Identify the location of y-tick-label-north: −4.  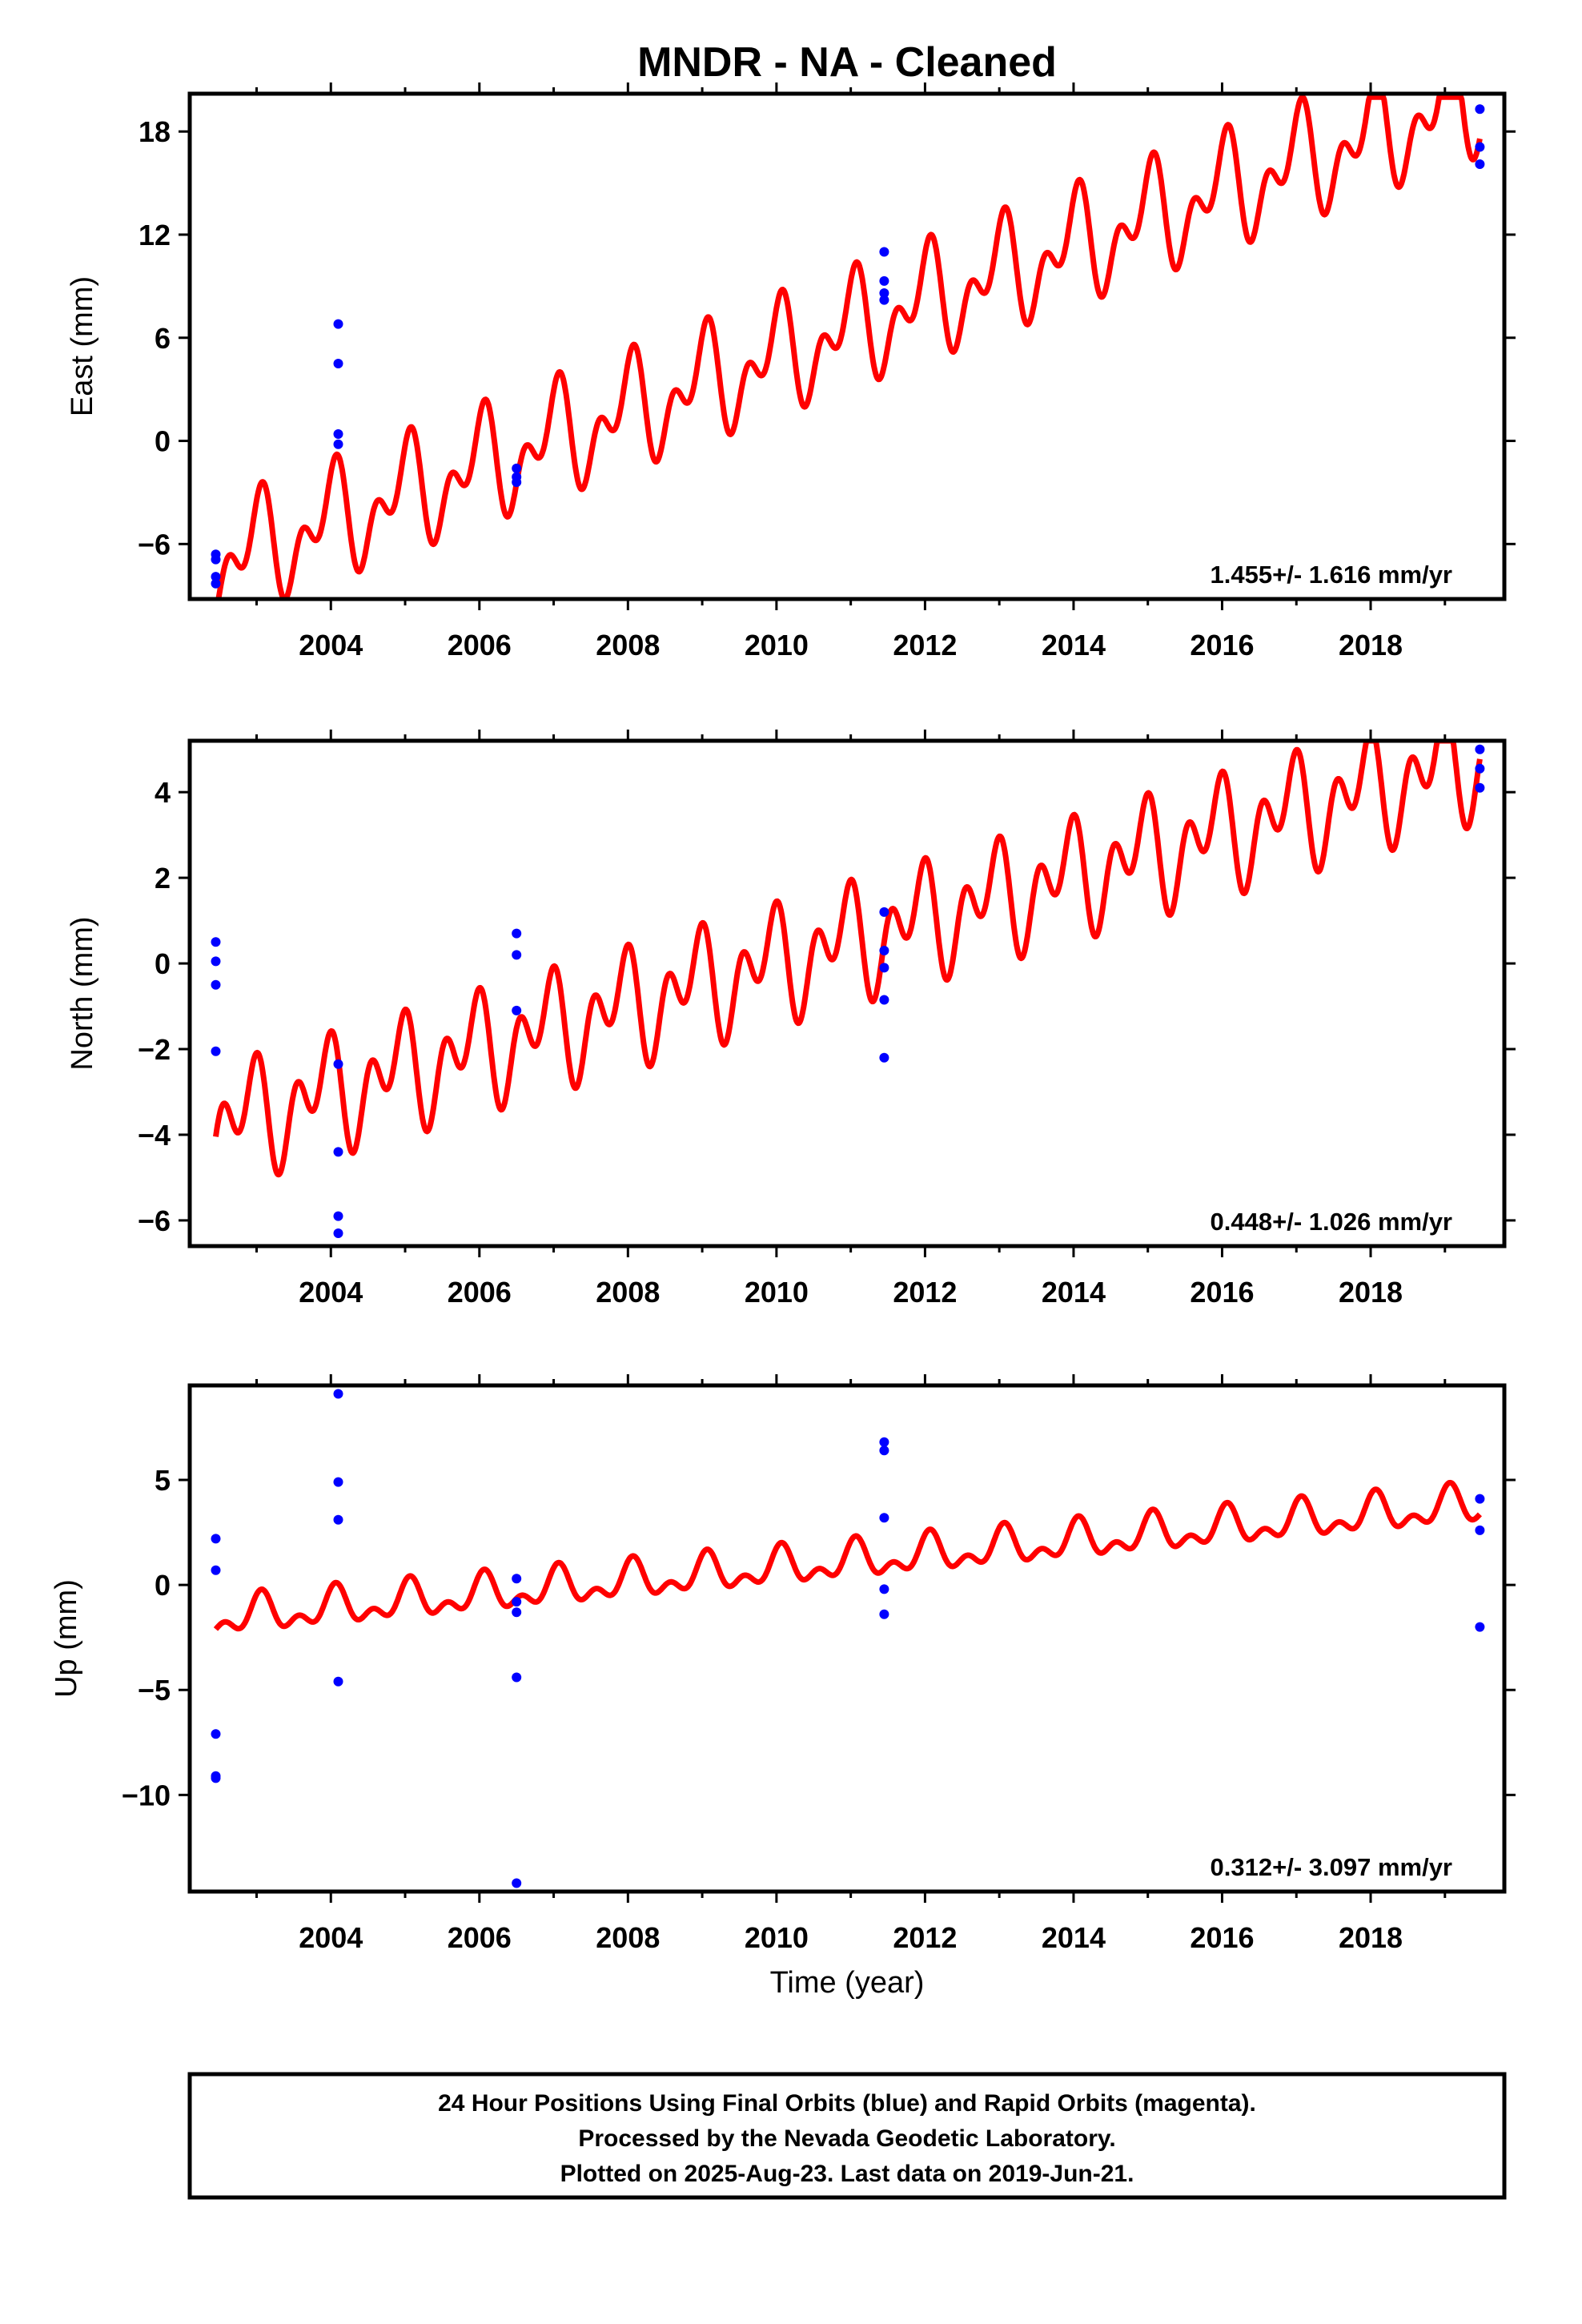
(154, 1135).